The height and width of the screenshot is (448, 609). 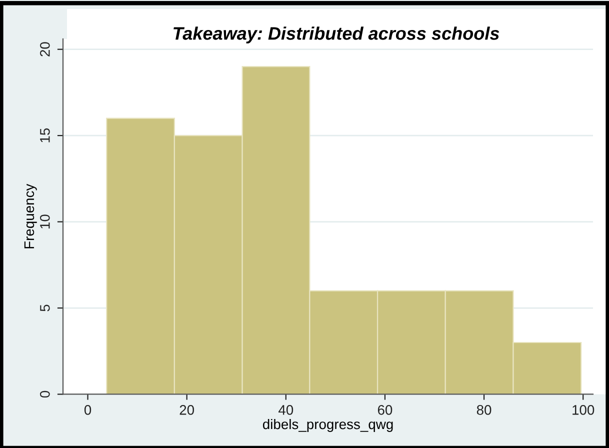 What do you see at coordinates (45, 394) in the screenshot?
I see `y-tick-label: 0` at bounding box center [45, 394].